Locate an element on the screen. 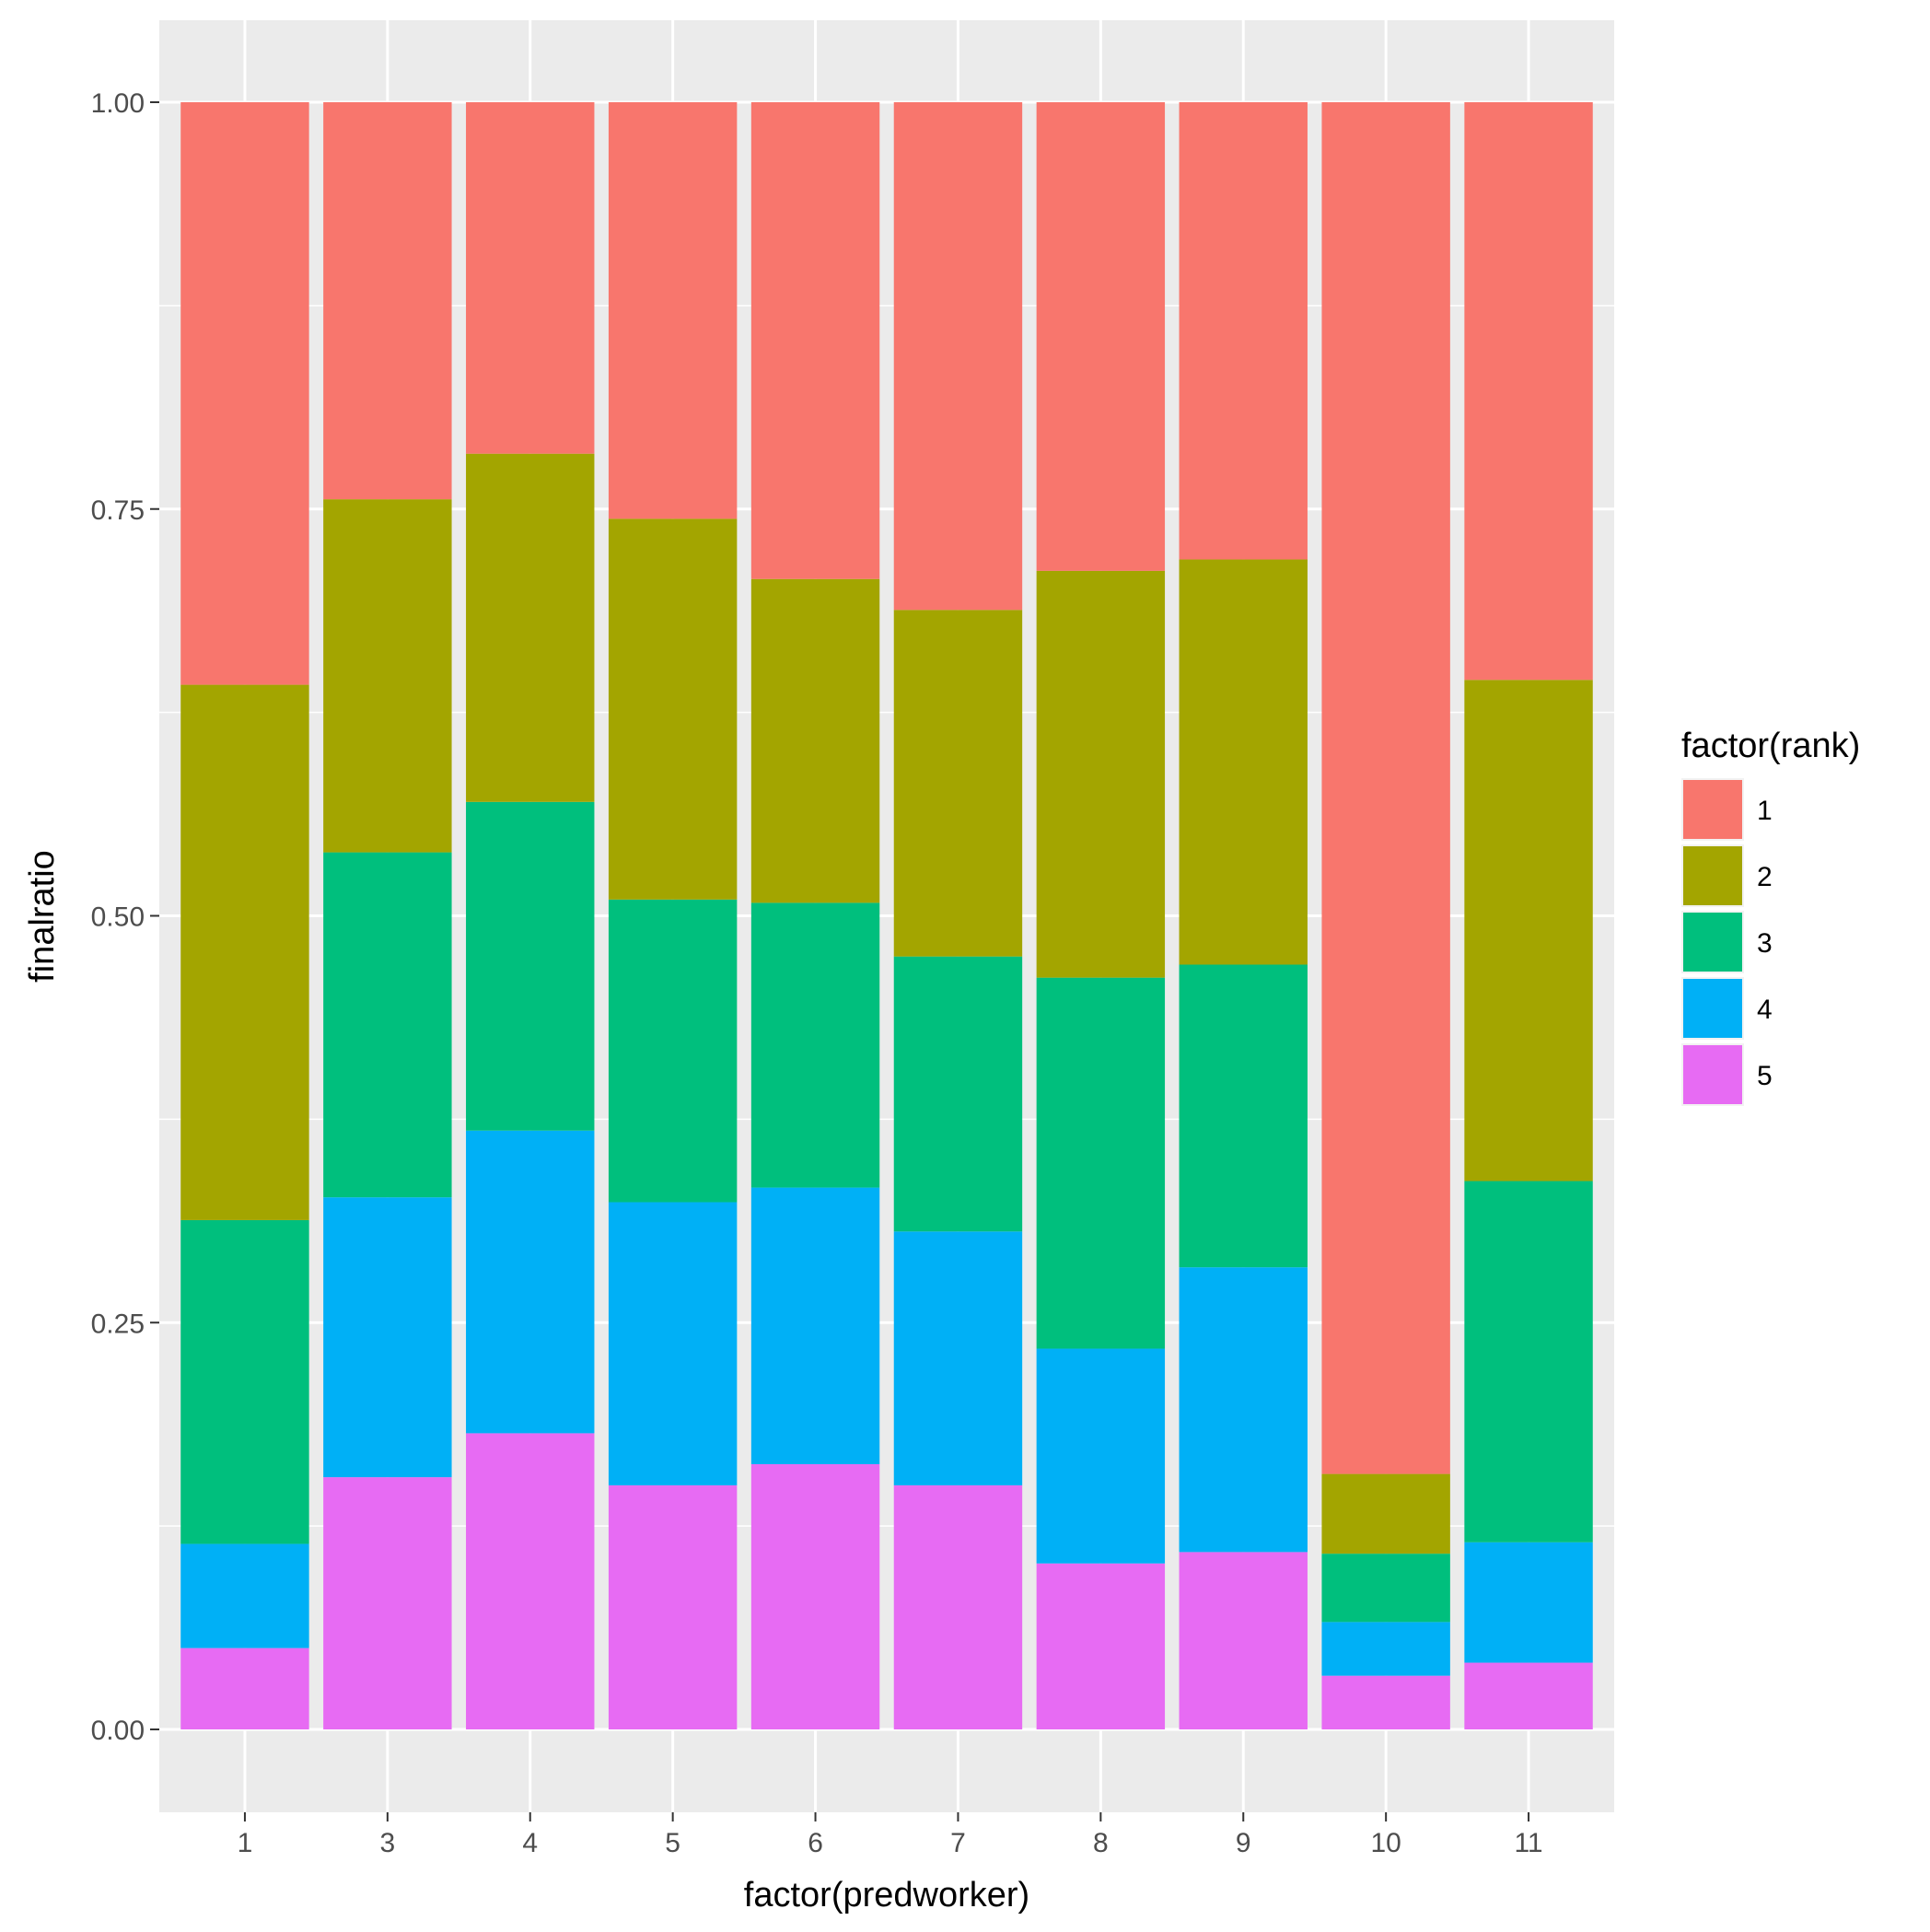  bar-segment-cat11-rank2 is located at coordinates (1528, 930).